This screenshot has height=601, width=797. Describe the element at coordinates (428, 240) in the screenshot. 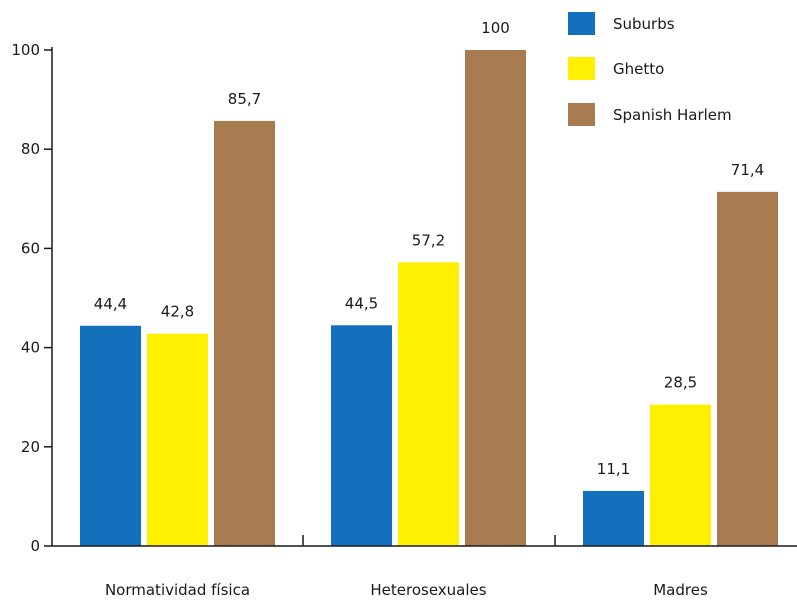

I see `data-label: 57,2` at that location.